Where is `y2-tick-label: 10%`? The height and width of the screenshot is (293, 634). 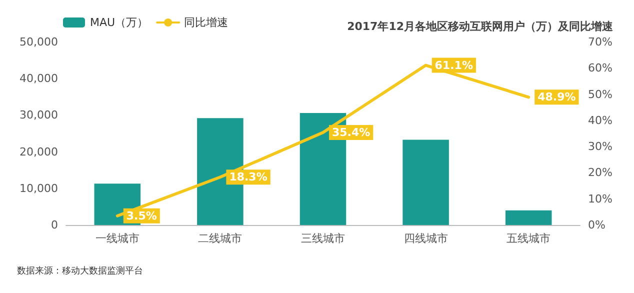 y2-tick-label: 10% is located at coordinates (600, 199).